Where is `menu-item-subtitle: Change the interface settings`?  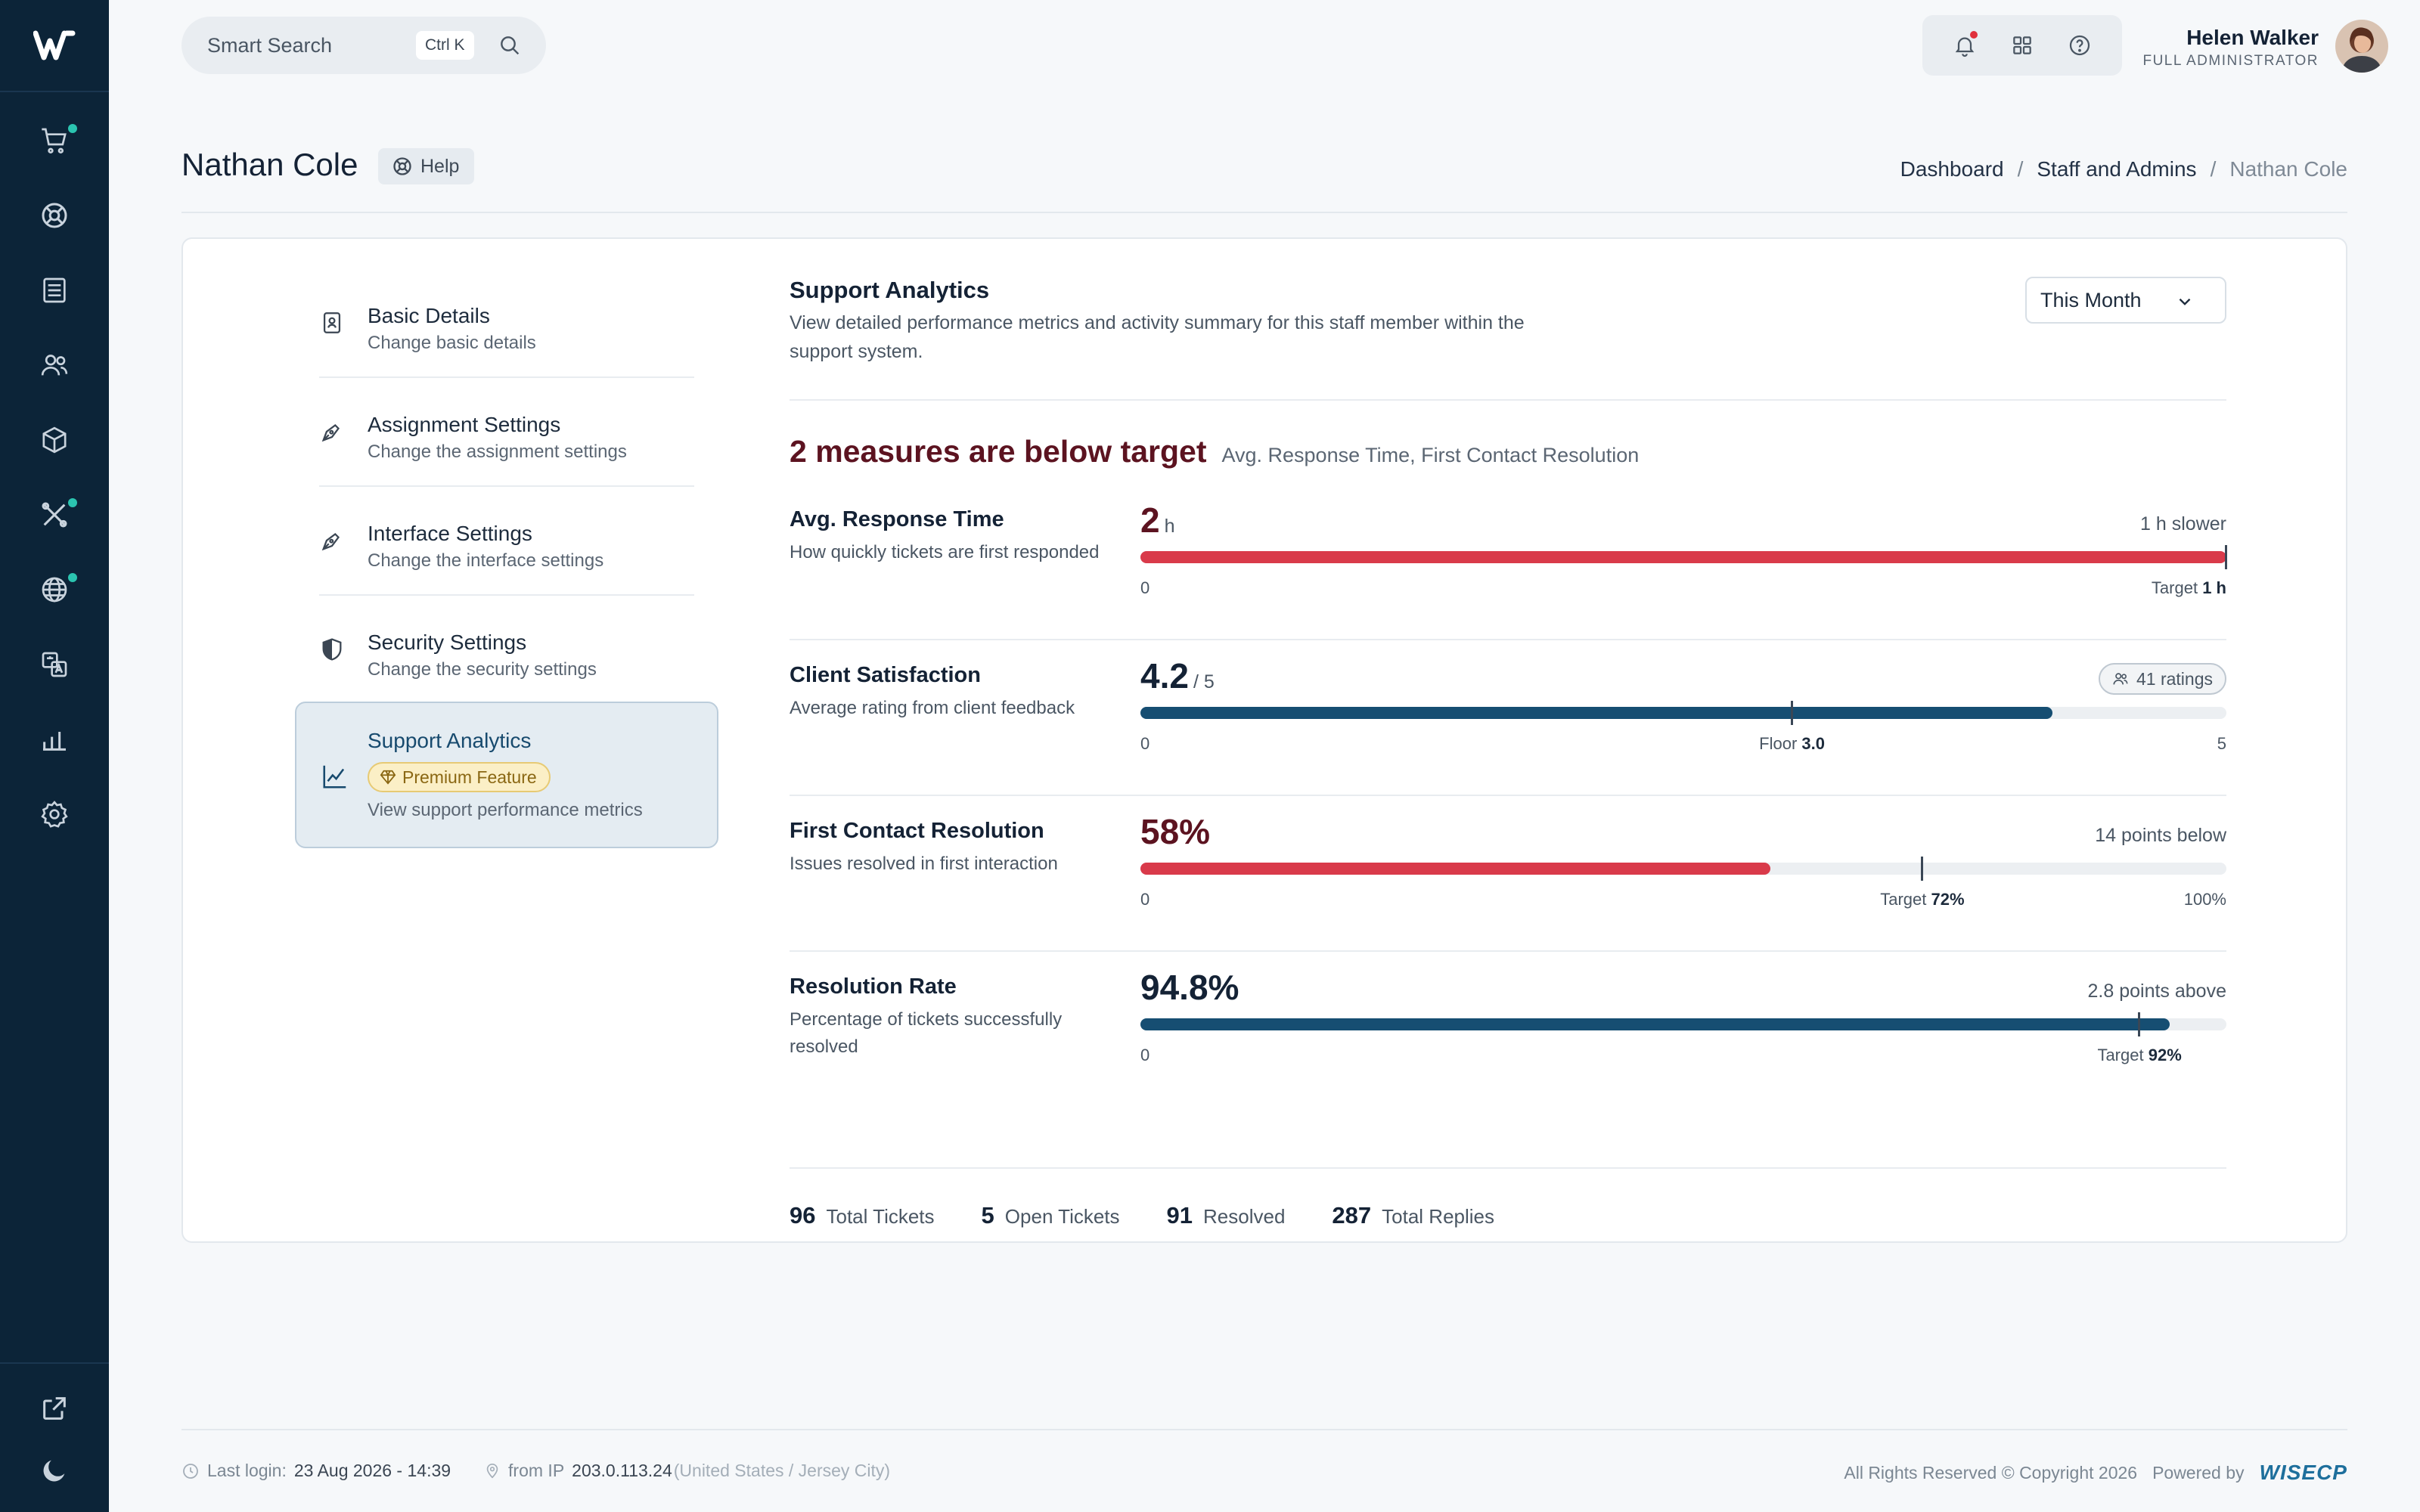
menu-item-subtitle: Change the interface settings is located at coordinates (486, 560).